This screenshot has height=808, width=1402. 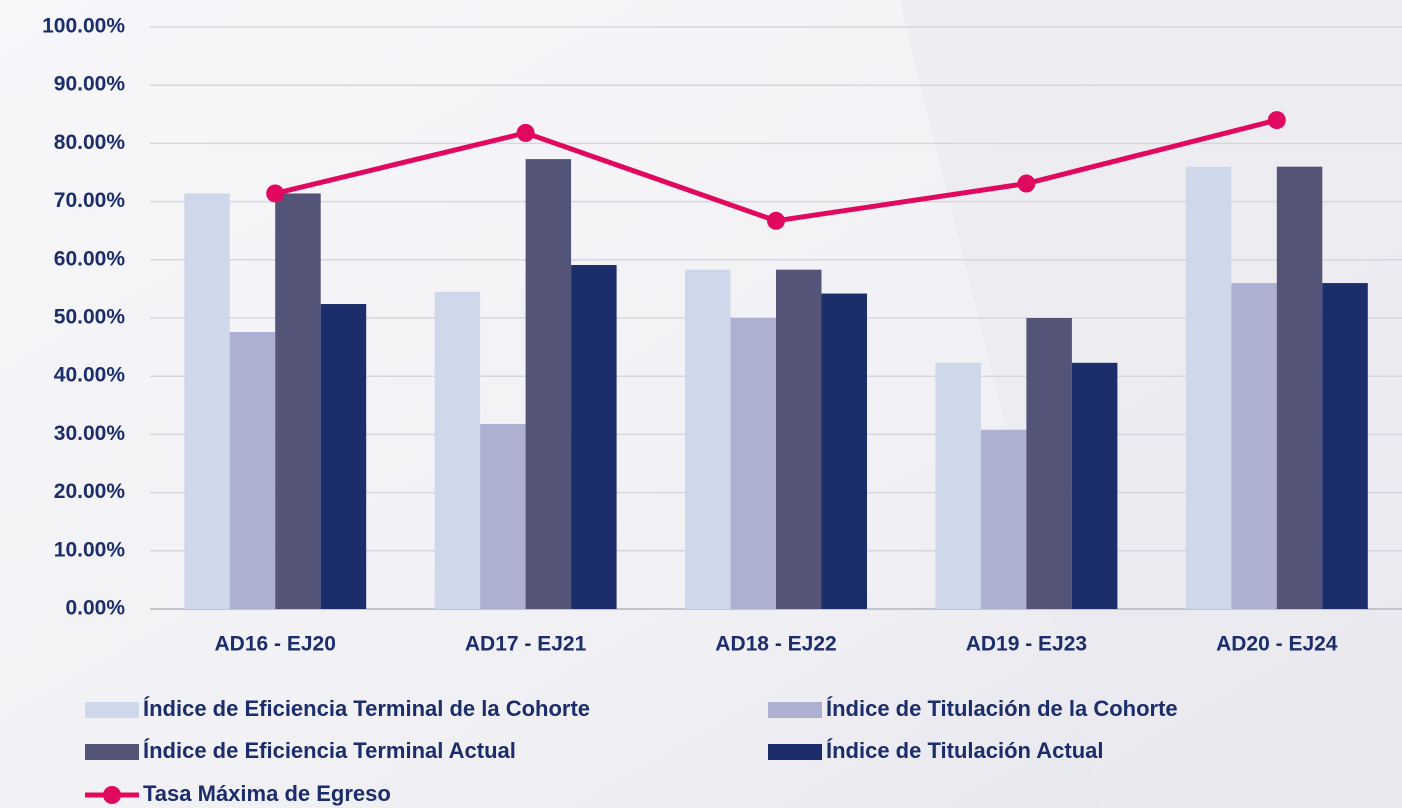 What do you see at coordinates (90, 200) in the screenshot?
I see `y-tick-label: 70.00%` at bounding box center [90, 200].